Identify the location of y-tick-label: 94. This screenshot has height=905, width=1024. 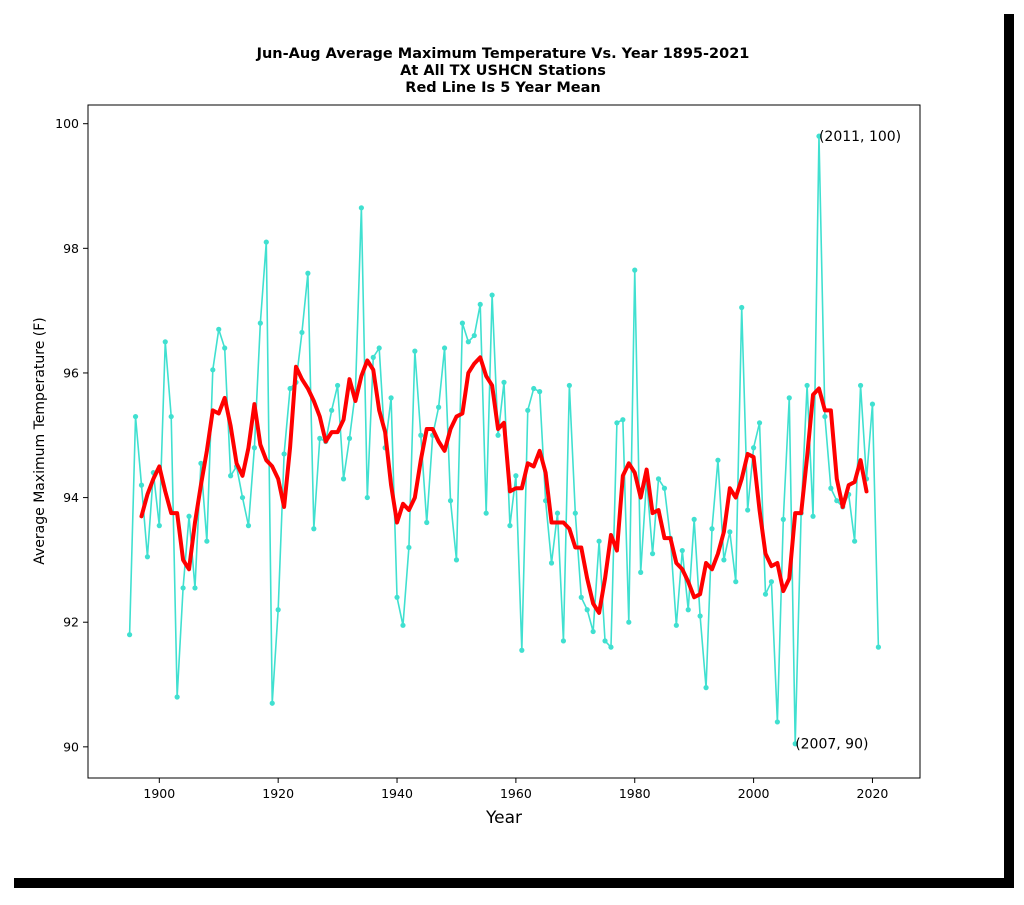
(71, 497).